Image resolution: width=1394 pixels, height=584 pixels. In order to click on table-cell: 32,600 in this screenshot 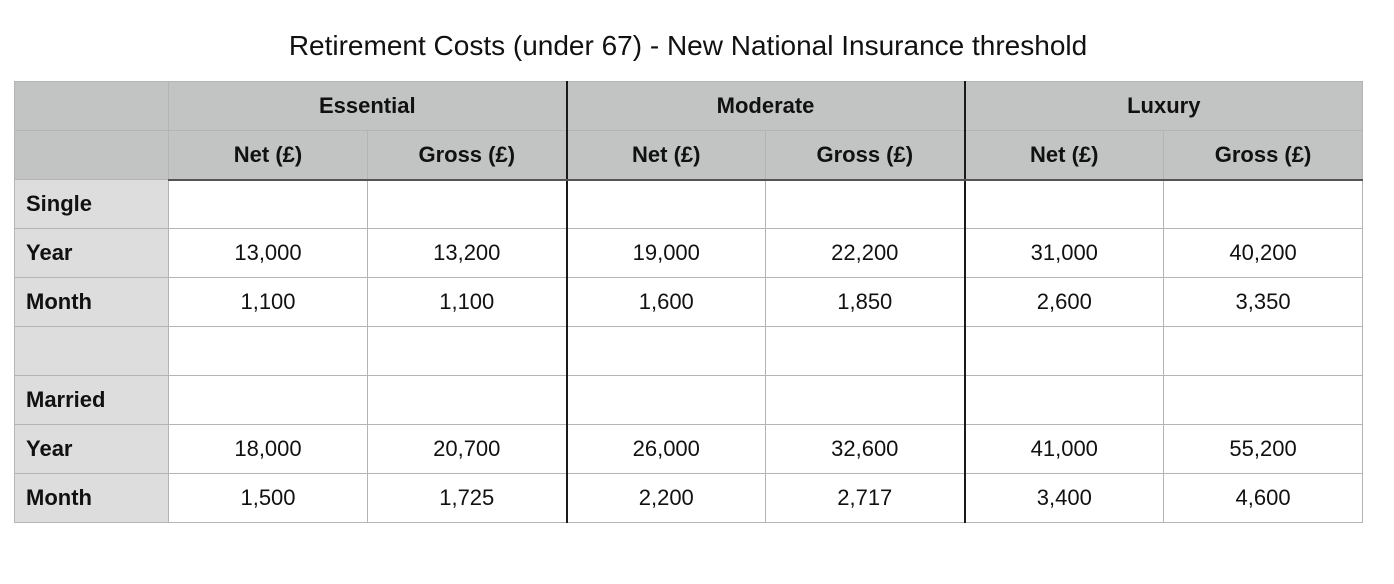, I will do `click(865, 449)`.